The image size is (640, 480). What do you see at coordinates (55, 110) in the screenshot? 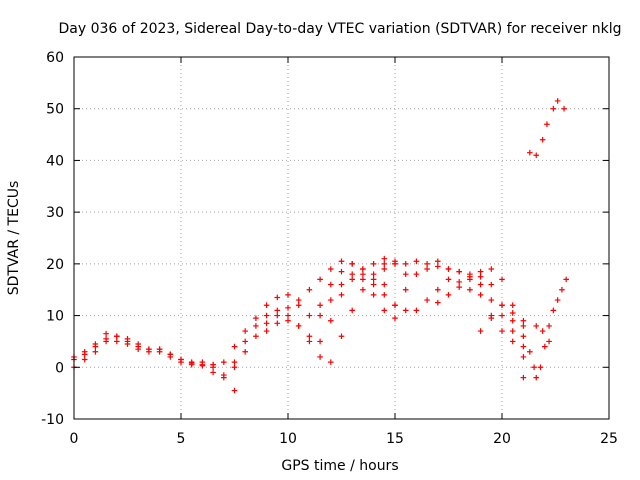
I see `y-tick-label: 50` at bounding box center [55, 110].